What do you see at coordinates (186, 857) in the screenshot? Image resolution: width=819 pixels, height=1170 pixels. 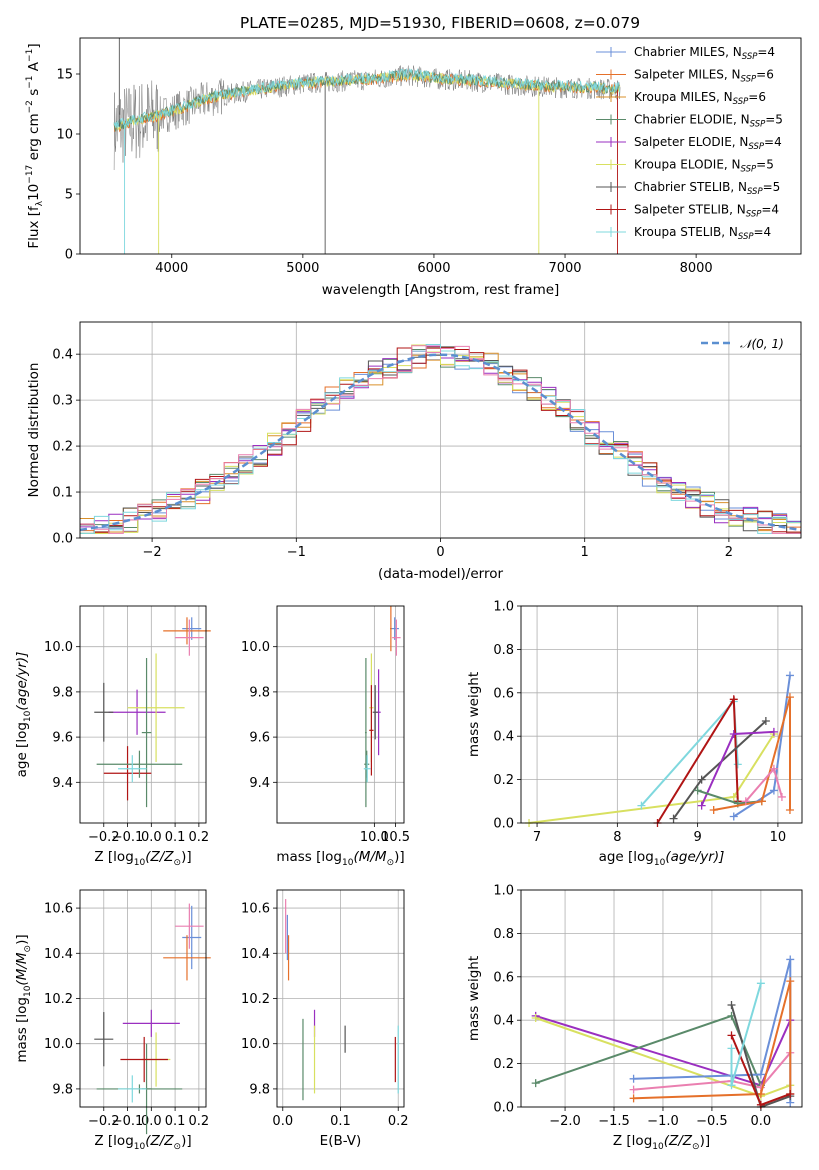 I see `age_vs_Z-xlabel-close: )]` at bounding box center [186, 857].